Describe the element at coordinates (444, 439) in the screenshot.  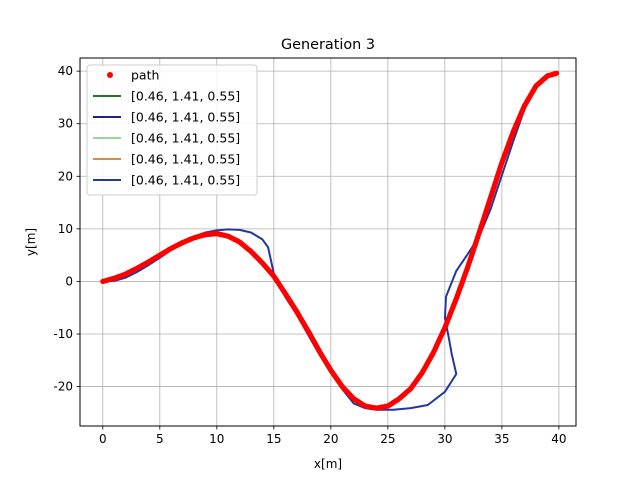
I see `x-tick-label: 30` at that location.